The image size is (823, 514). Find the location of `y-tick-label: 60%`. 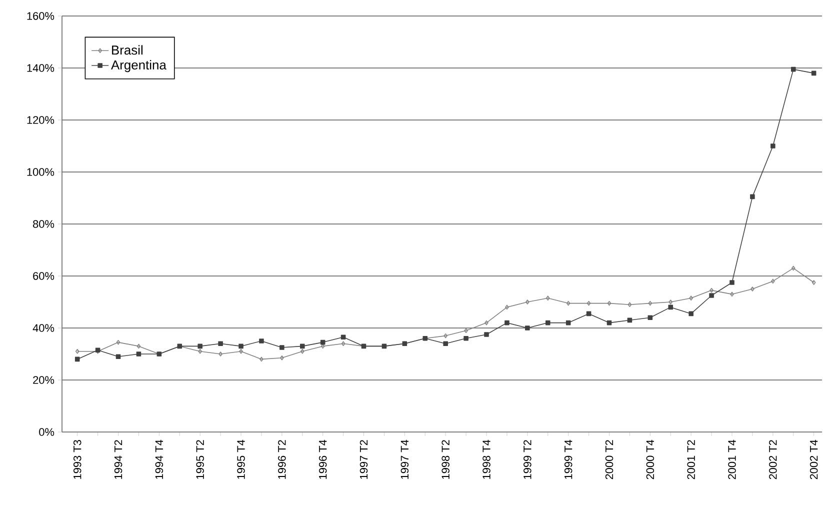

y-tick-label: 60% is located at coordinates (43, 276).